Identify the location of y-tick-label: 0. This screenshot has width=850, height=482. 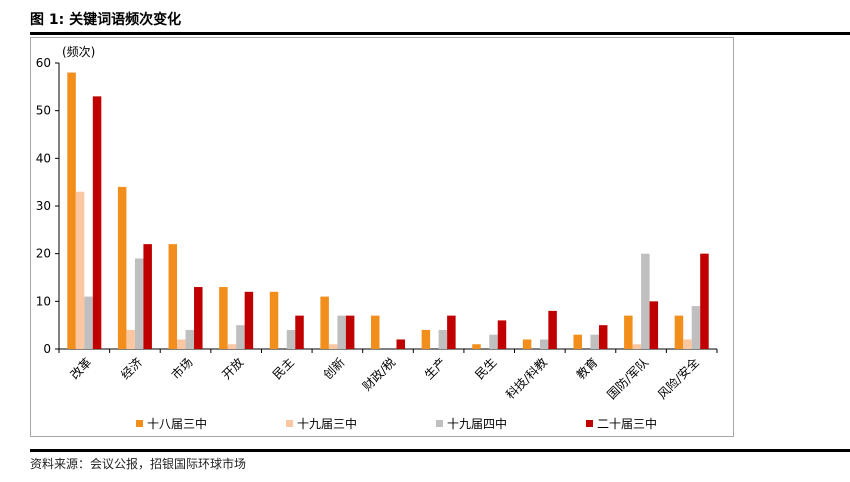
(47, 349).